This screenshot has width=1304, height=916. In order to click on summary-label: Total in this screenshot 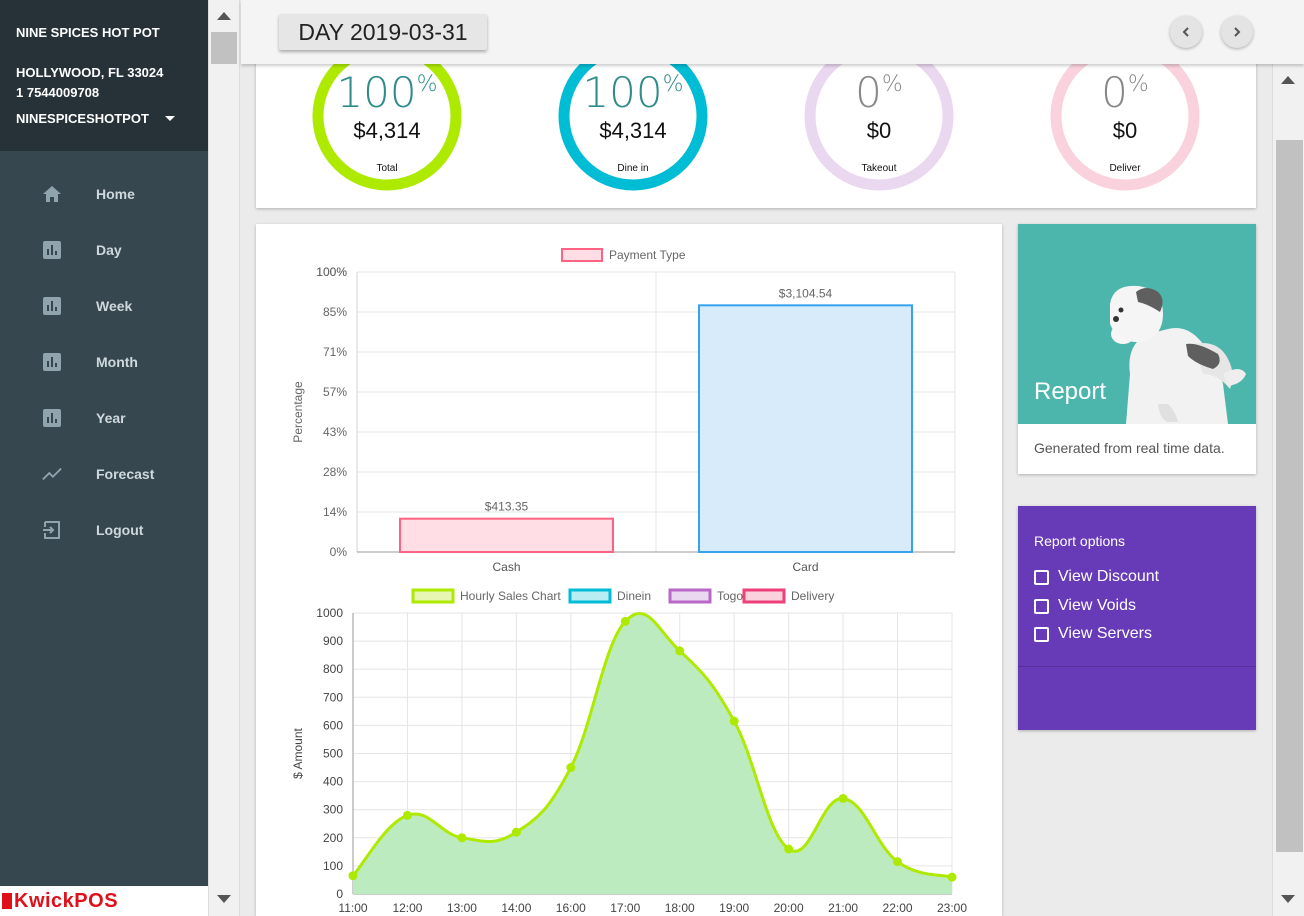, I will do `click(387, 168)`.